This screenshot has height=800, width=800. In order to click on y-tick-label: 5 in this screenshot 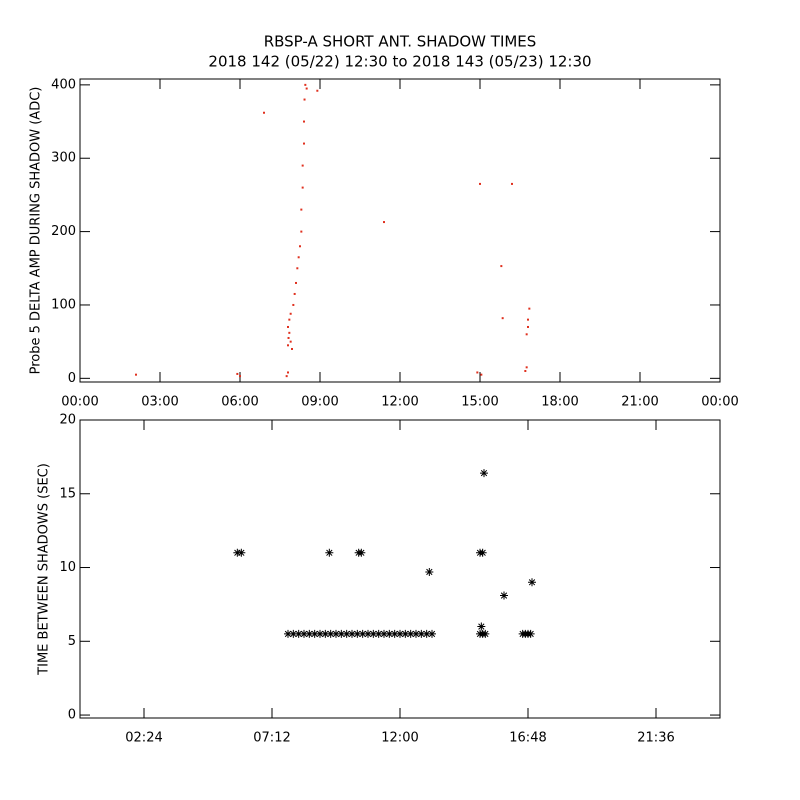, I will do `click(72, 641)`.